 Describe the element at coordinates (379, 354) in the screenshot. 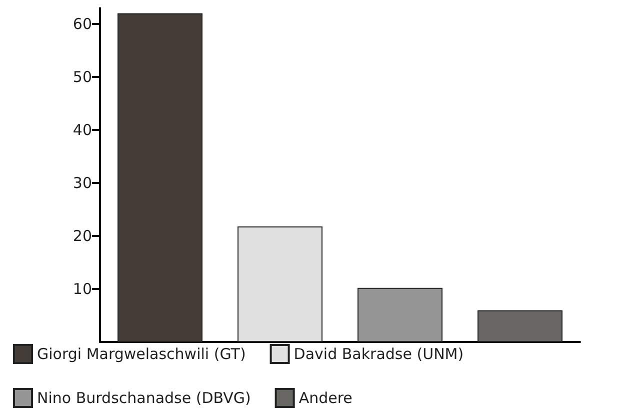

I see `legend-label: David Bakradse (UNM)` at that location.